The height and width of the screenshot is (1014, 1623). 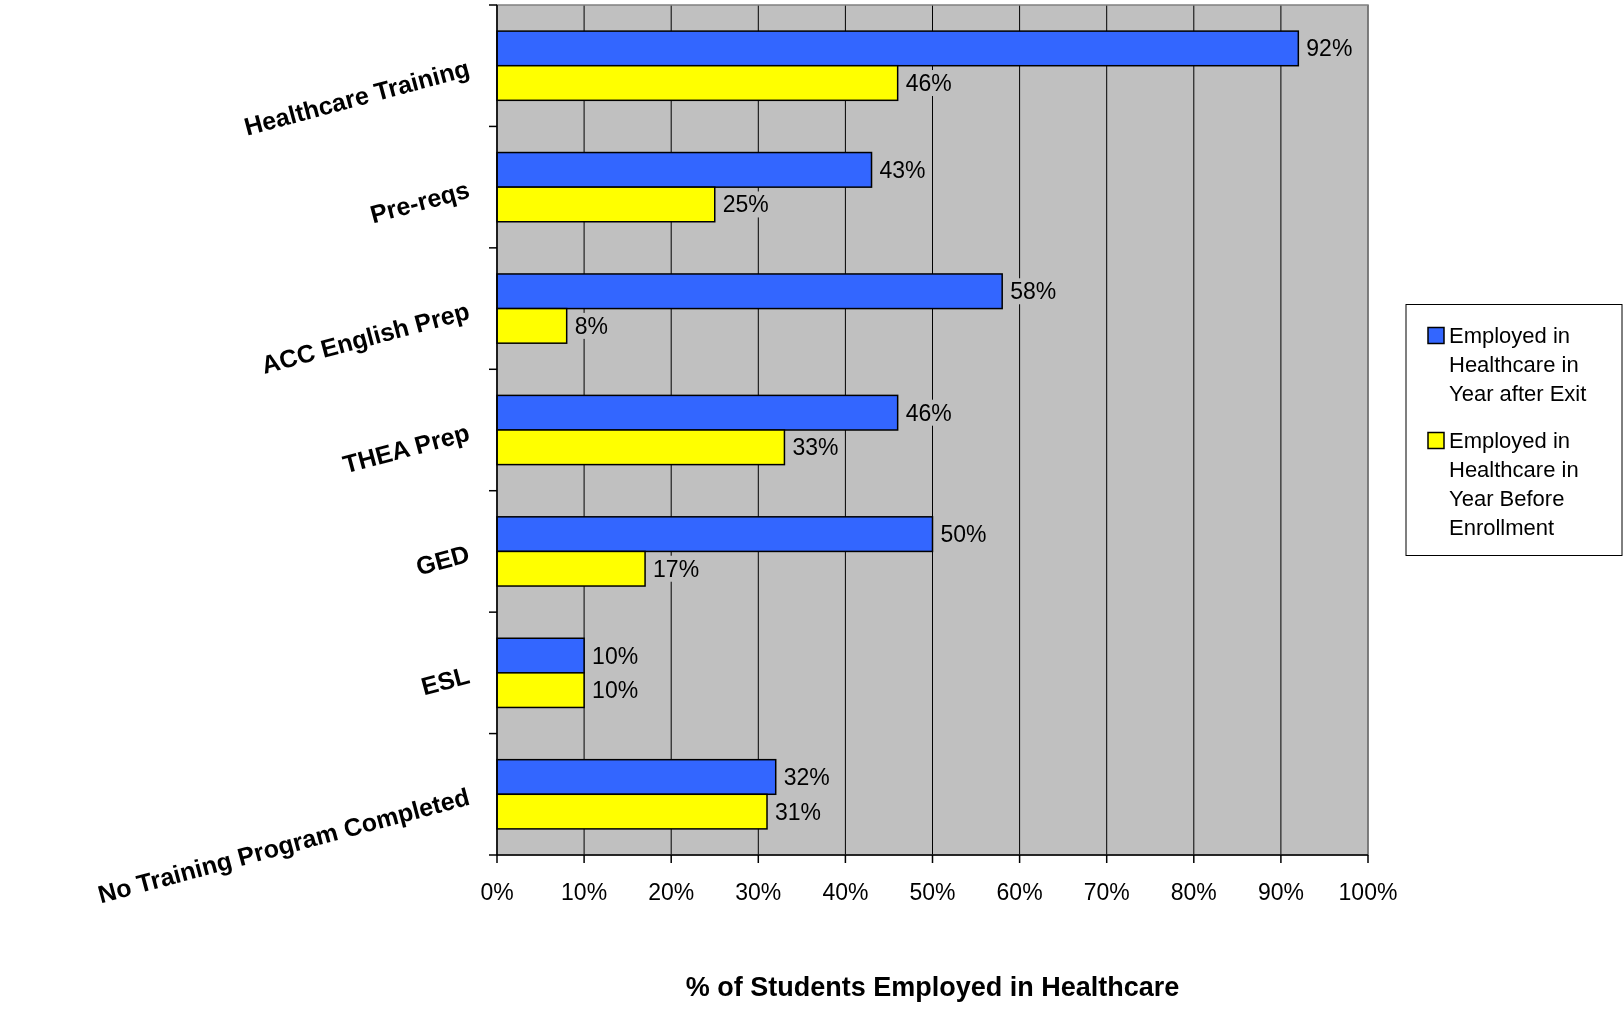 I want to click on legend-label: Employed in Healthcare in Year after Exit, so click(x=1518, y=364).